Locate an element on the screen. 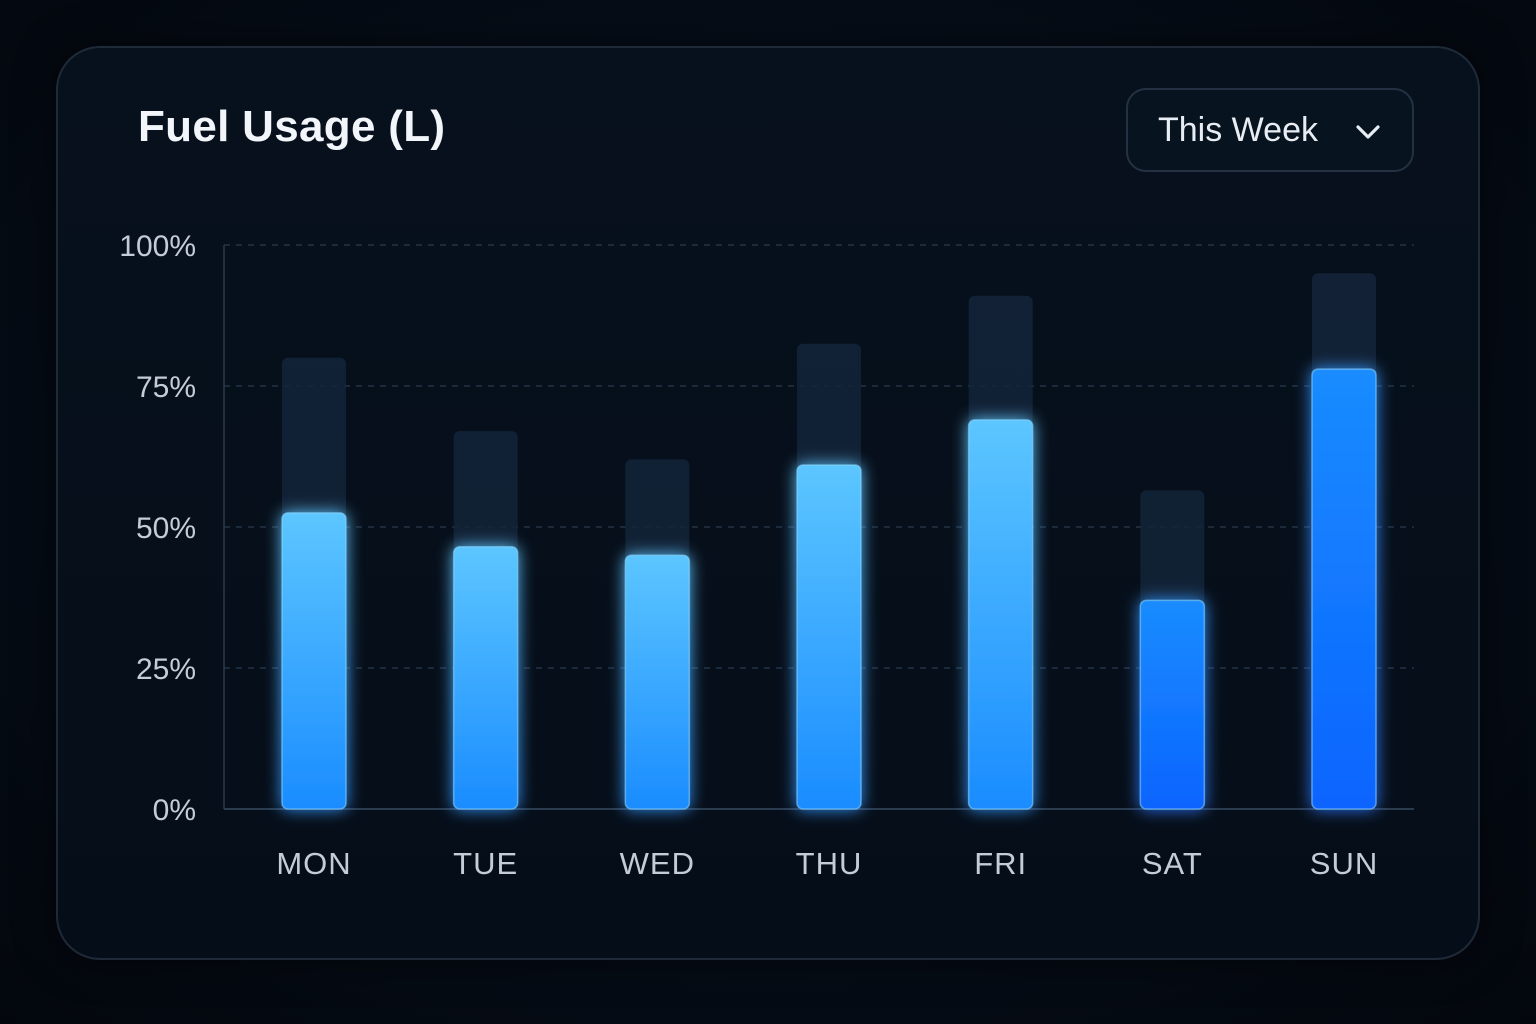 This screenshot has width=1536, height=1024. period-dropdown: This Week is located at coordinates (1270, 130).